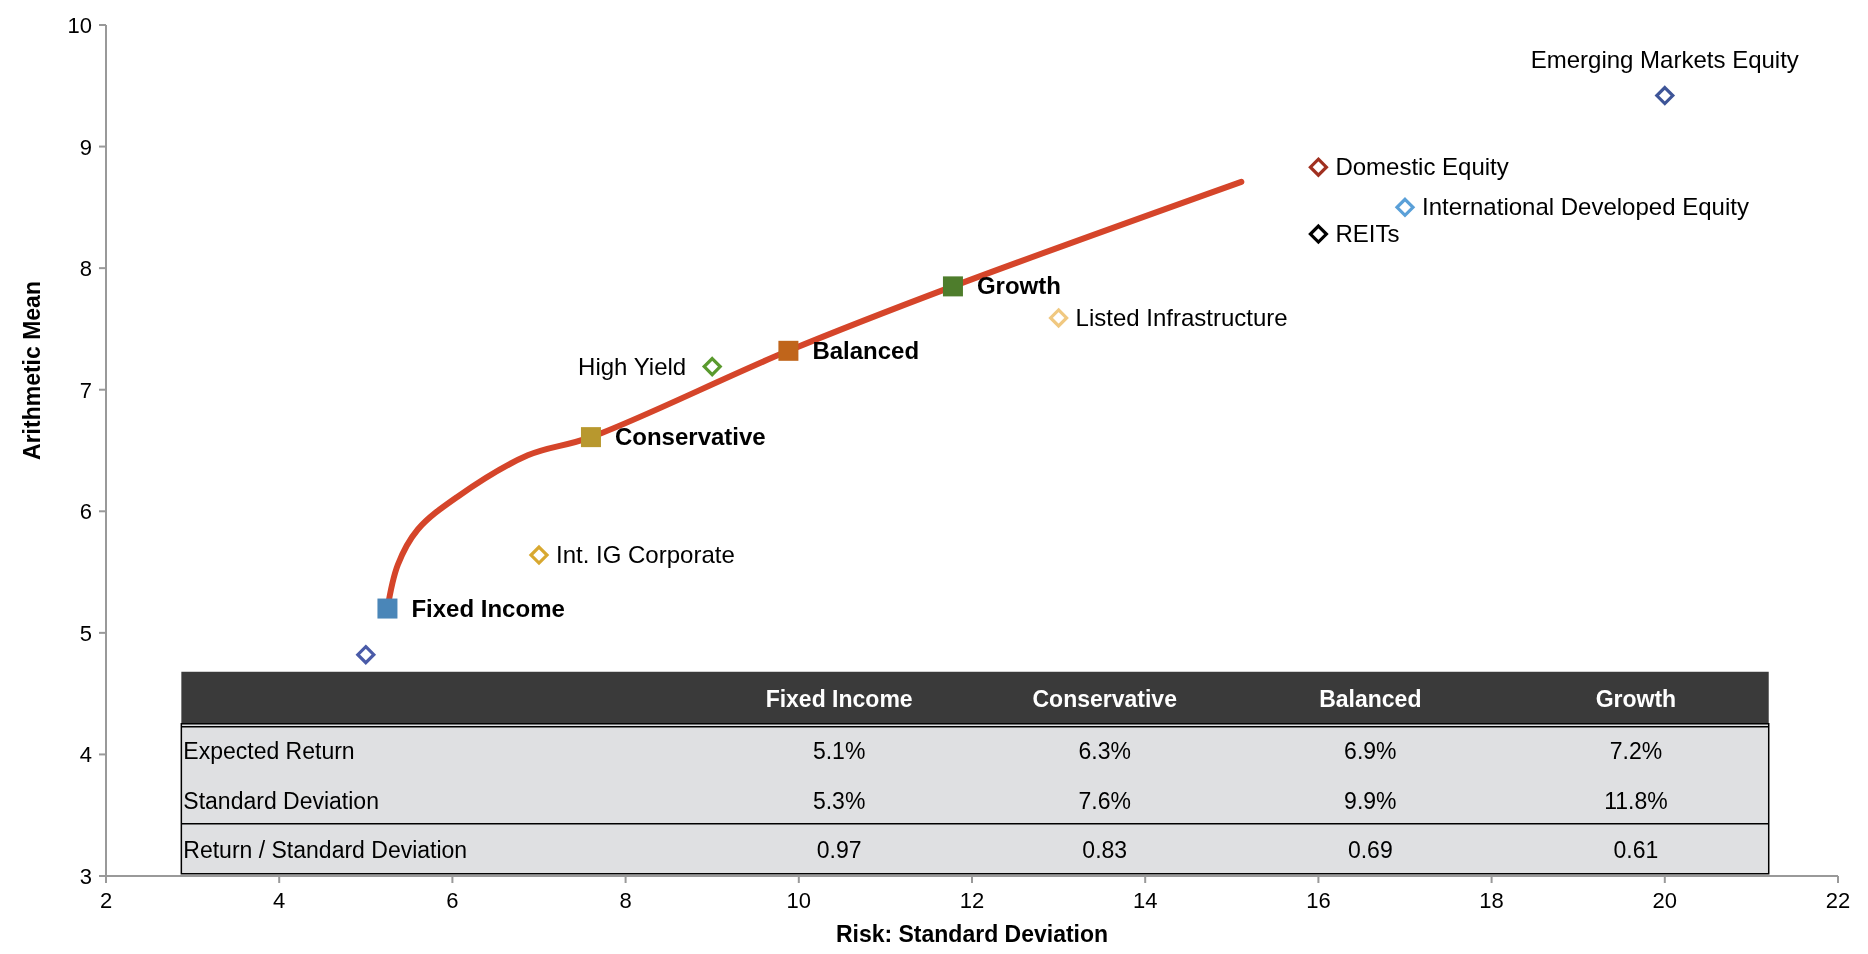 Image resolution: width=1868 pixels, height=954 pixels. Describe the element at coordinates (325, 849) in the screenshot. I see `category-label: Return / Standard Deviation` at that location.